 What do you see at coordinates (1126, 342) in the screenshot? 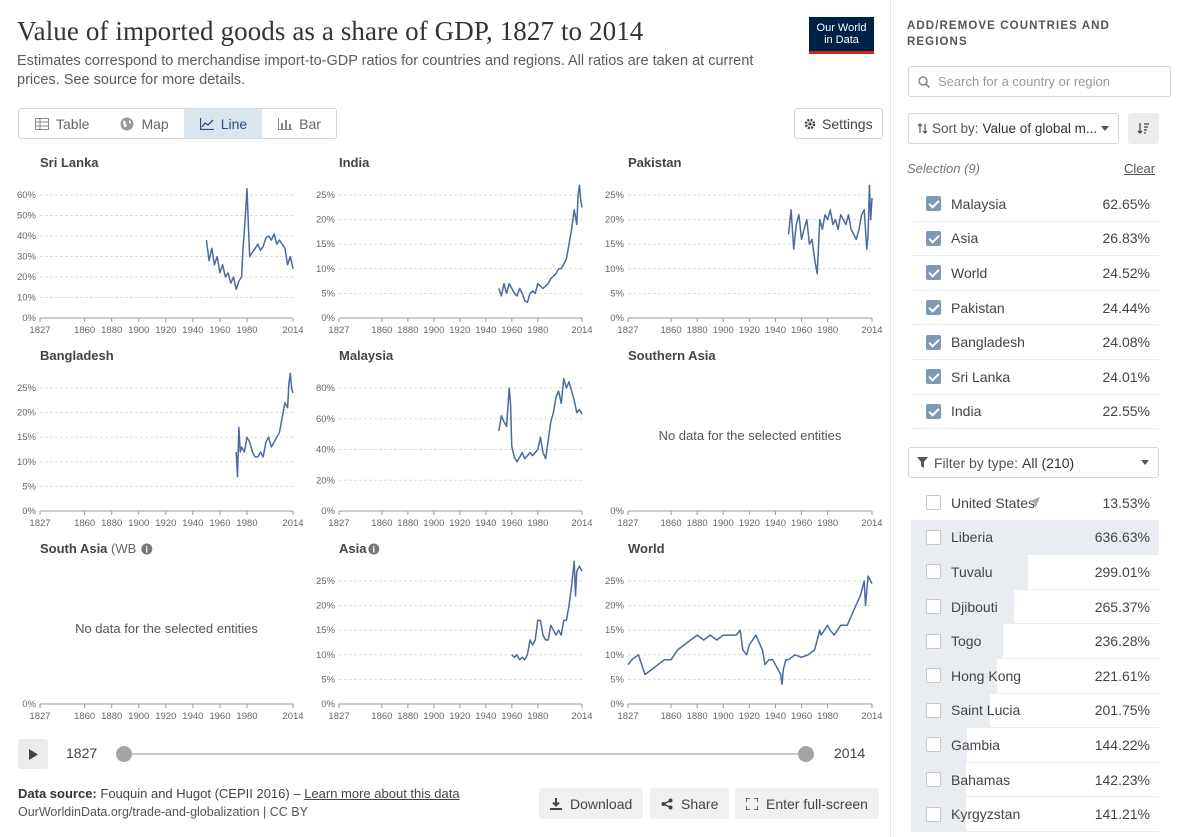
I see `entity-value: 24.08%` at bounding box center [1126, 342].